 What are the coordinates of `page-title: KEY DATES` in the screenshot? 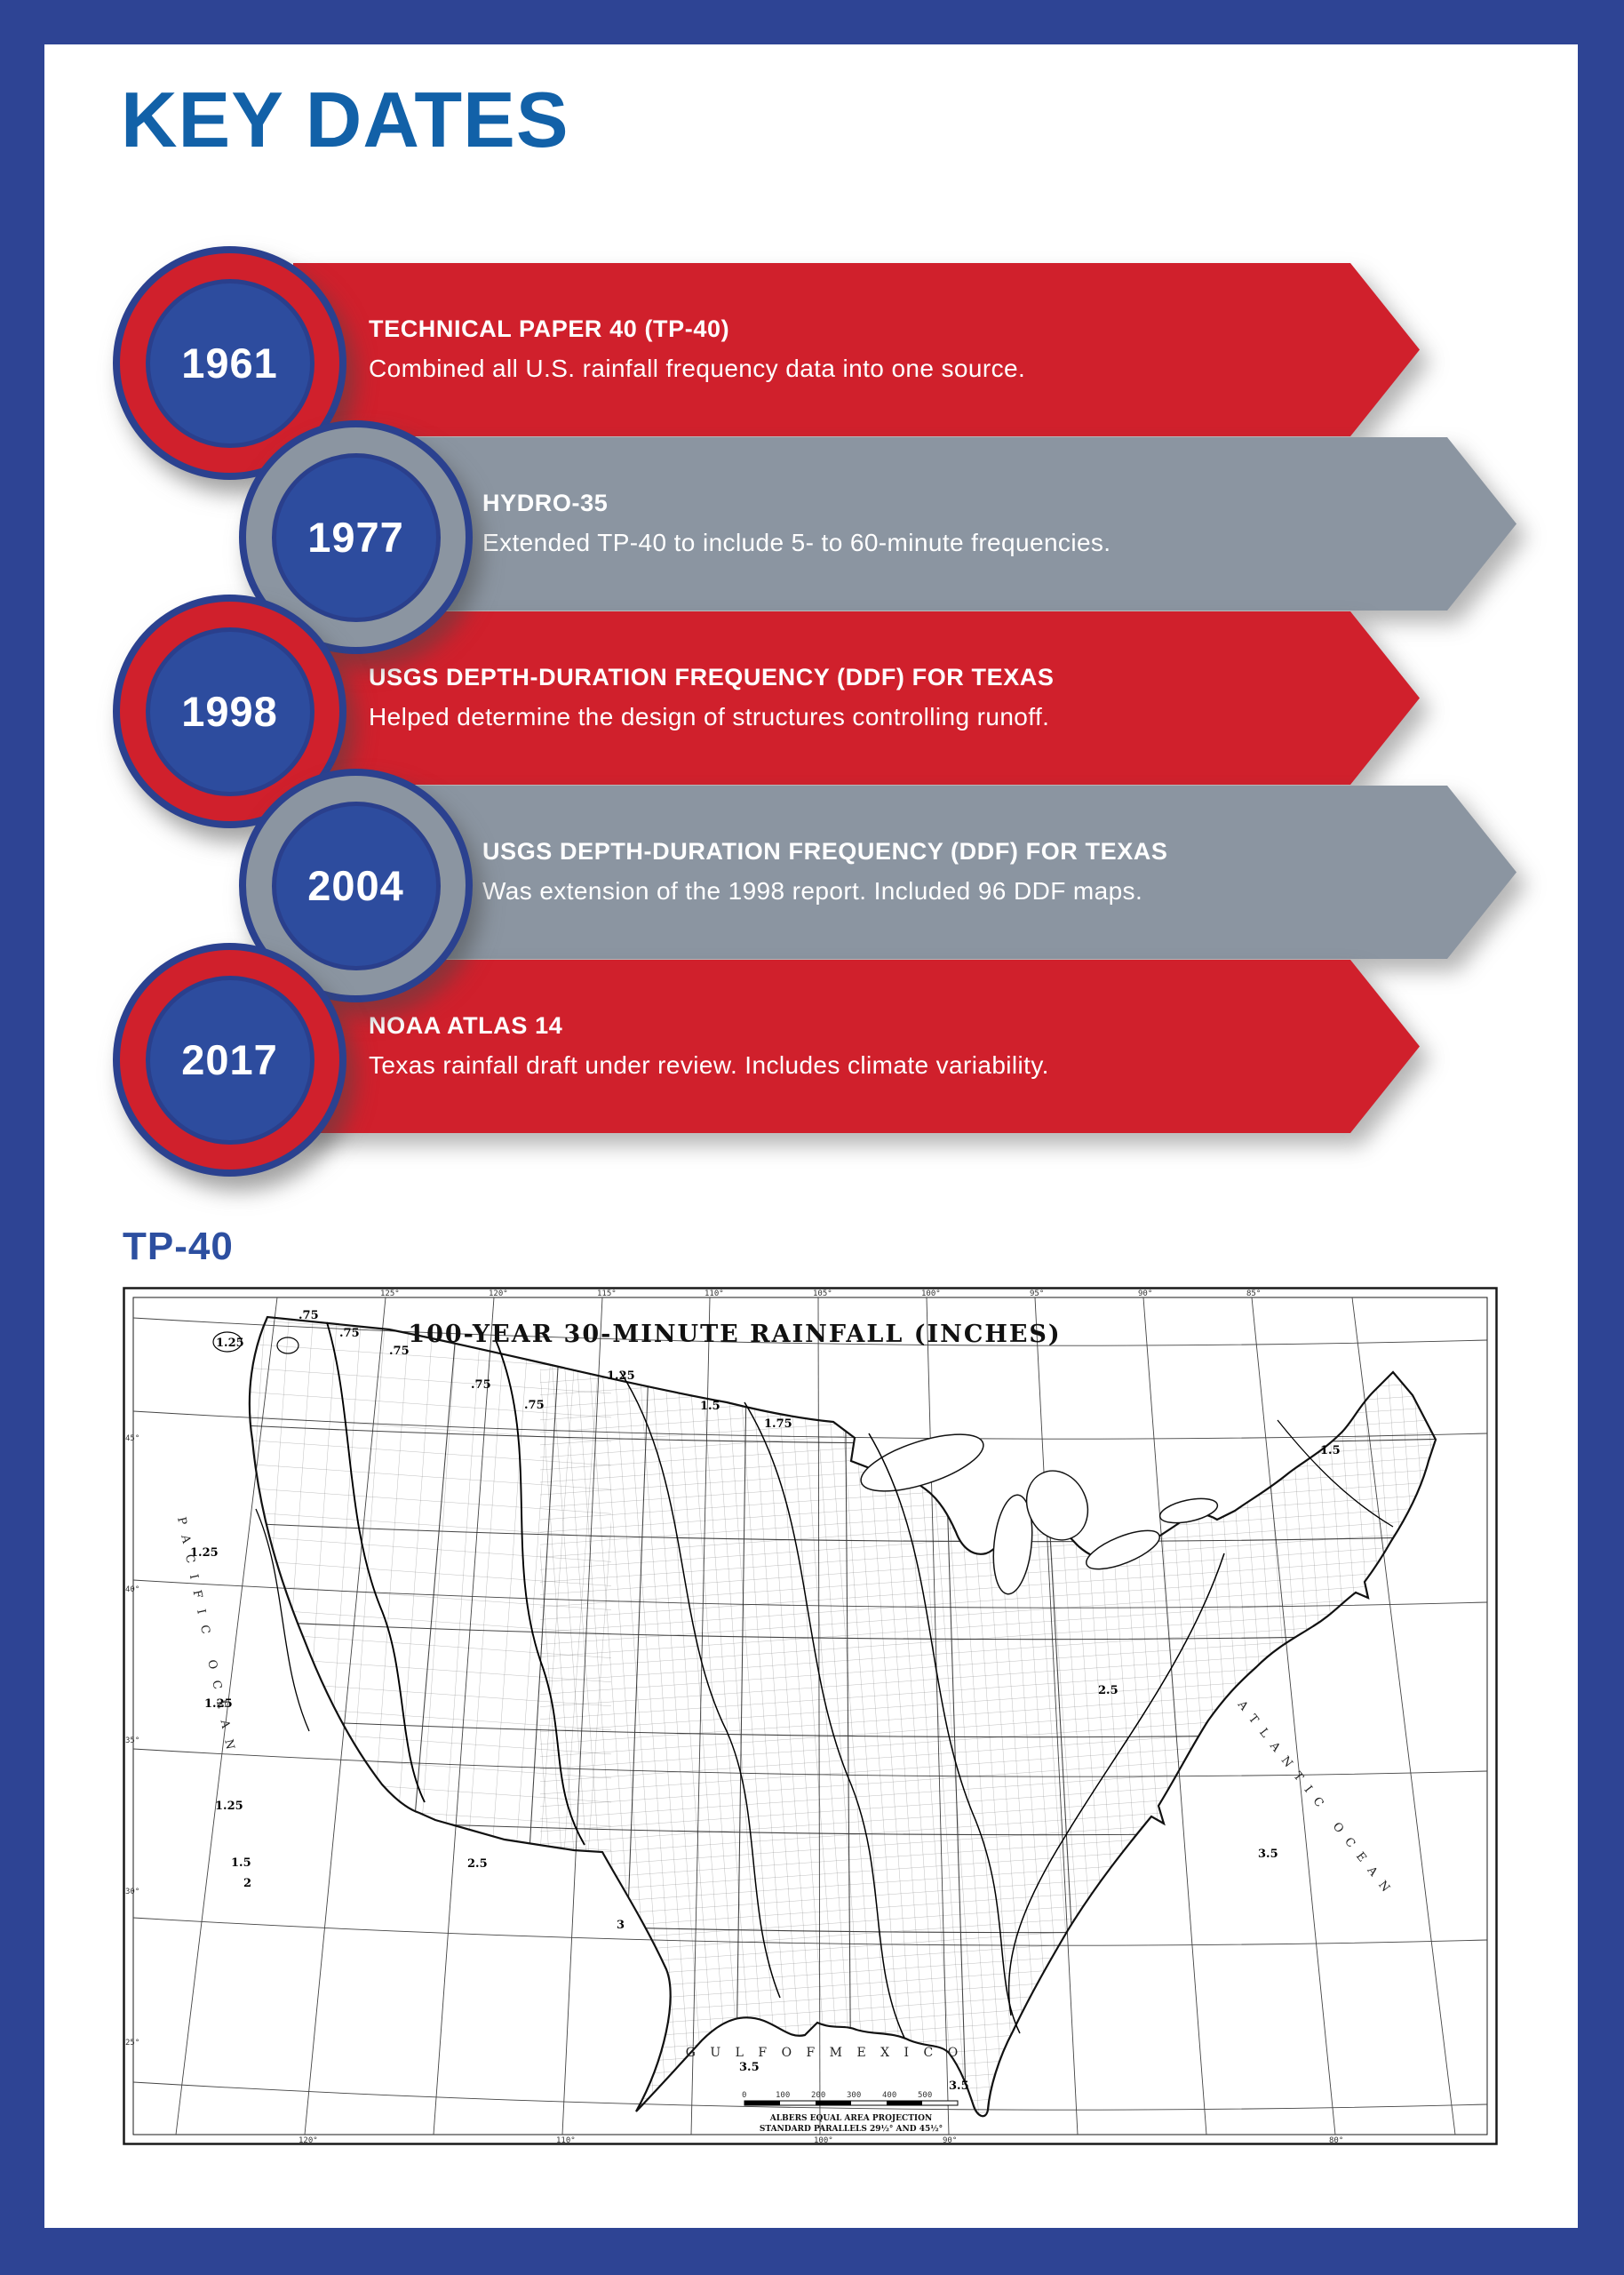 It's located at (345, 120).